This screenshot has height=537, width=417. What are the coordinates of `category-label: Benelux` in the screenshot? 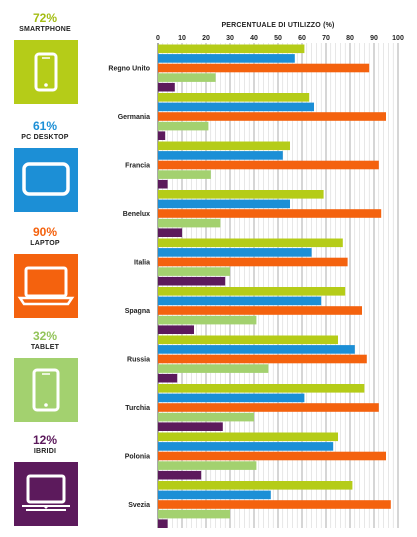 It's located at (136, 214).